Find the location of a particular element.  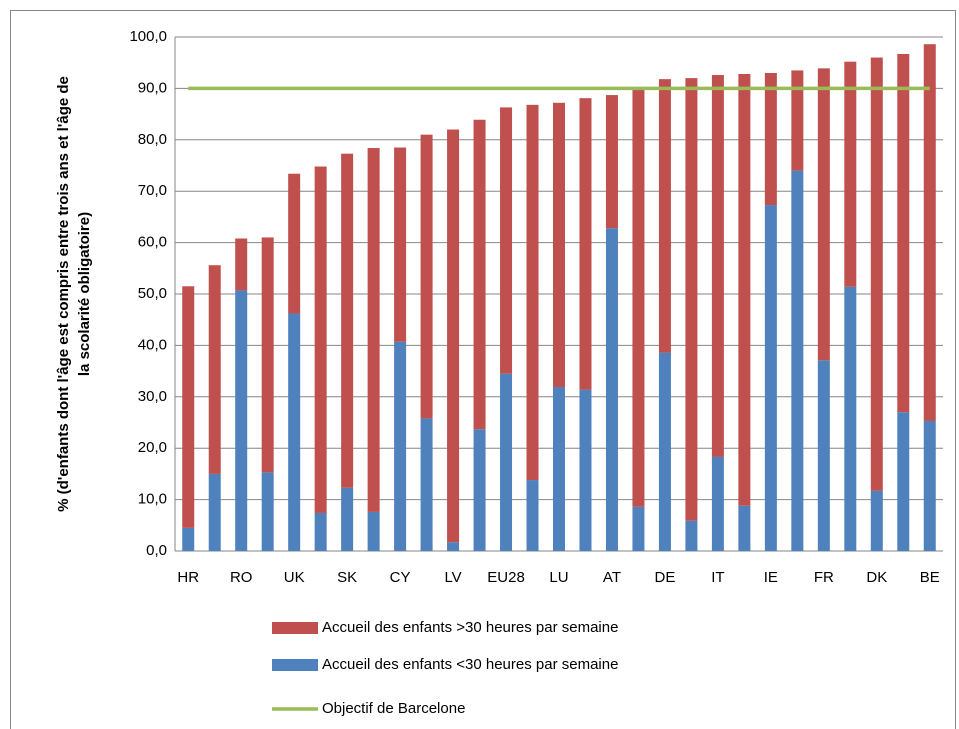

x-tick-label: SK is located at coordinates (347, 577).